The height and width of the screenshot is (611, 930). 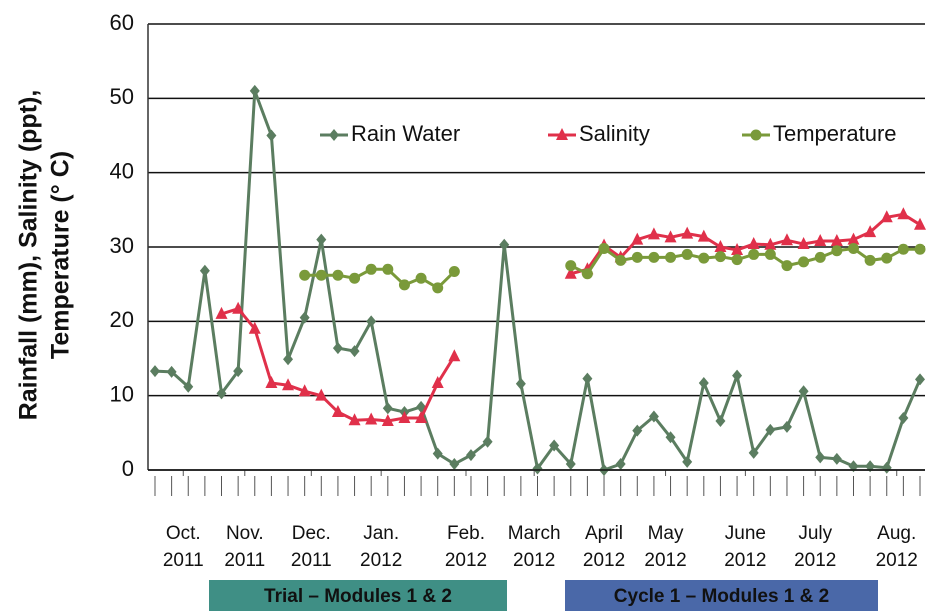 What do you see at coordinates (612, 268) in the screenshot?
I see `series-line` at bounding box center [612, 268].